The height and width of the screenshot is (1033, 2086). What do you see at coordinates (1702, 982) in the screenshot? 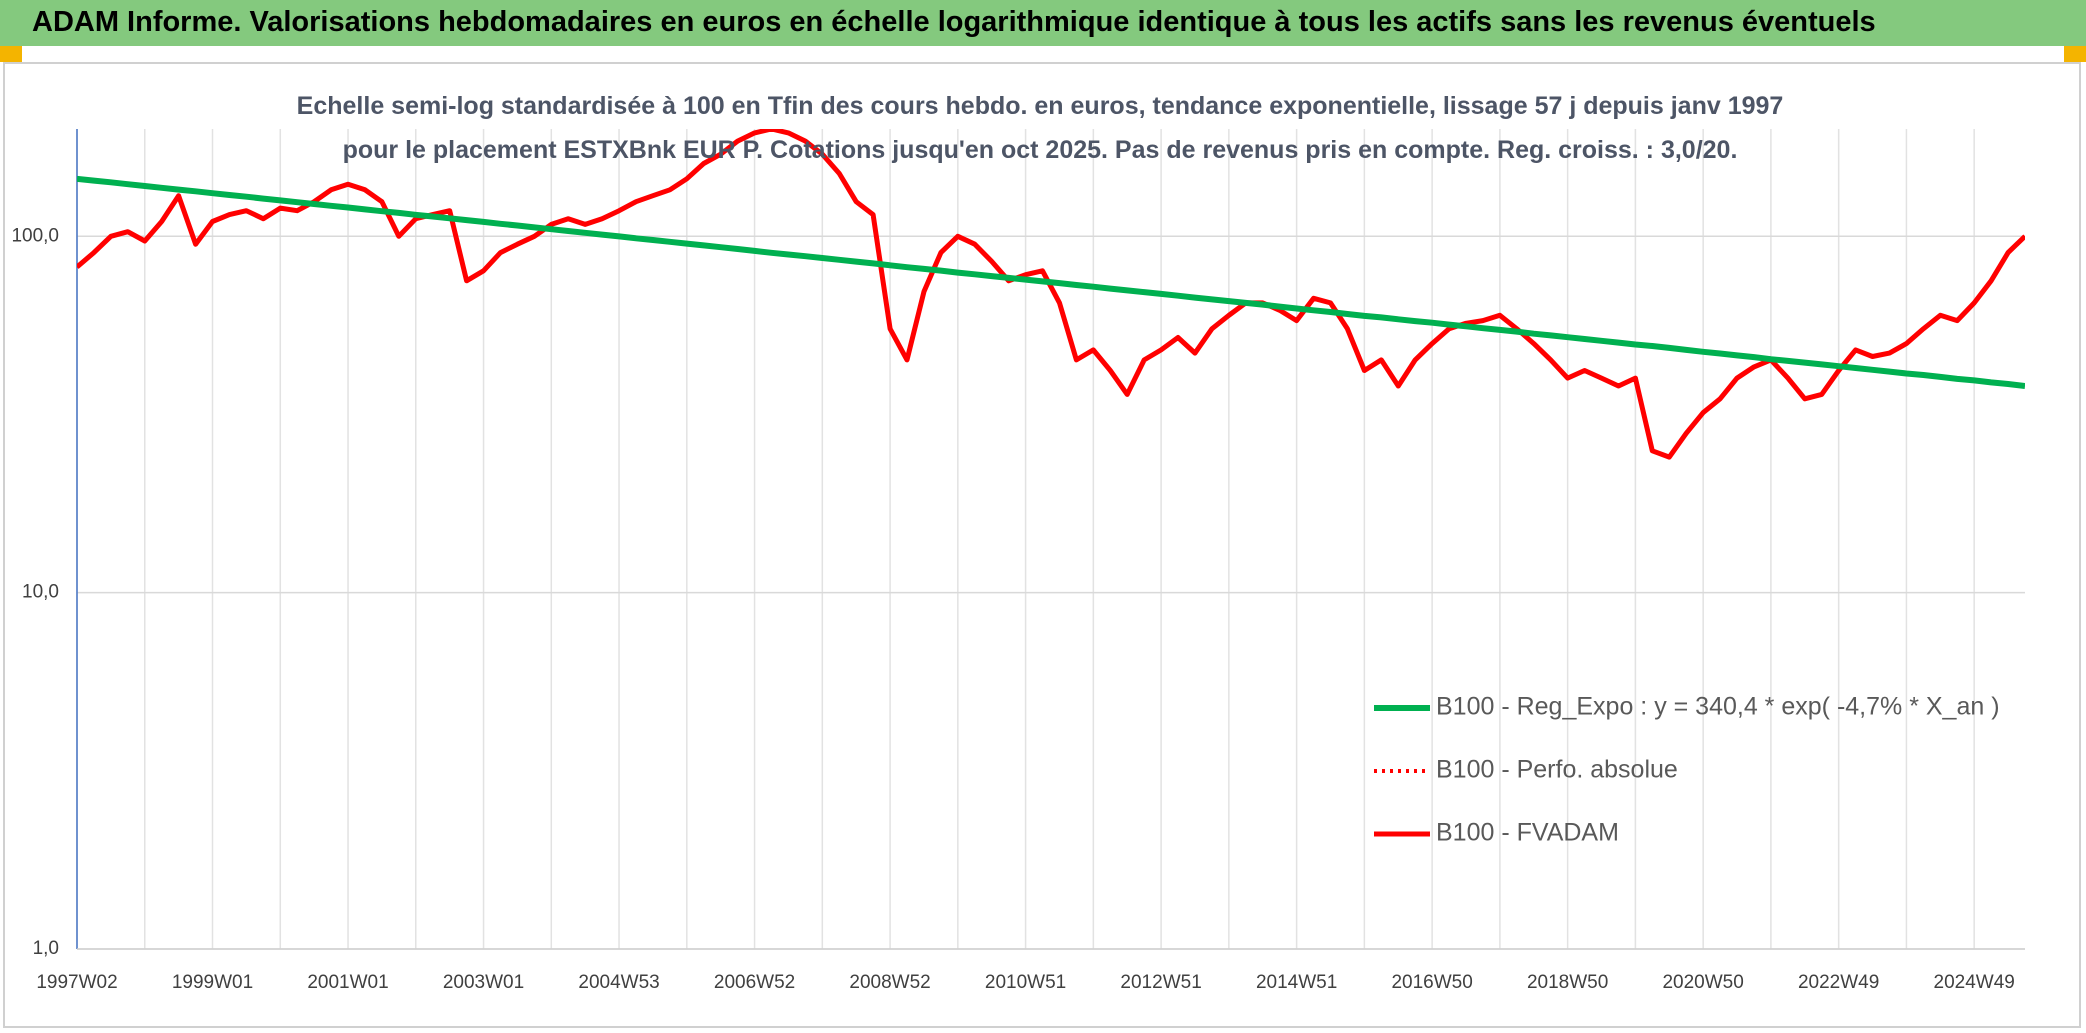
I see `x-tick-label: 2020W50` at bounding box center [1702, 982].